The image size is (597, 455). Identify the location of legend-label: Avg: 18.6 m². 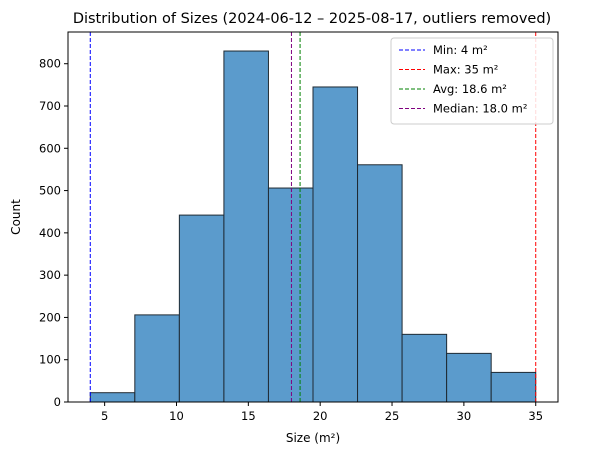
(470, 89).